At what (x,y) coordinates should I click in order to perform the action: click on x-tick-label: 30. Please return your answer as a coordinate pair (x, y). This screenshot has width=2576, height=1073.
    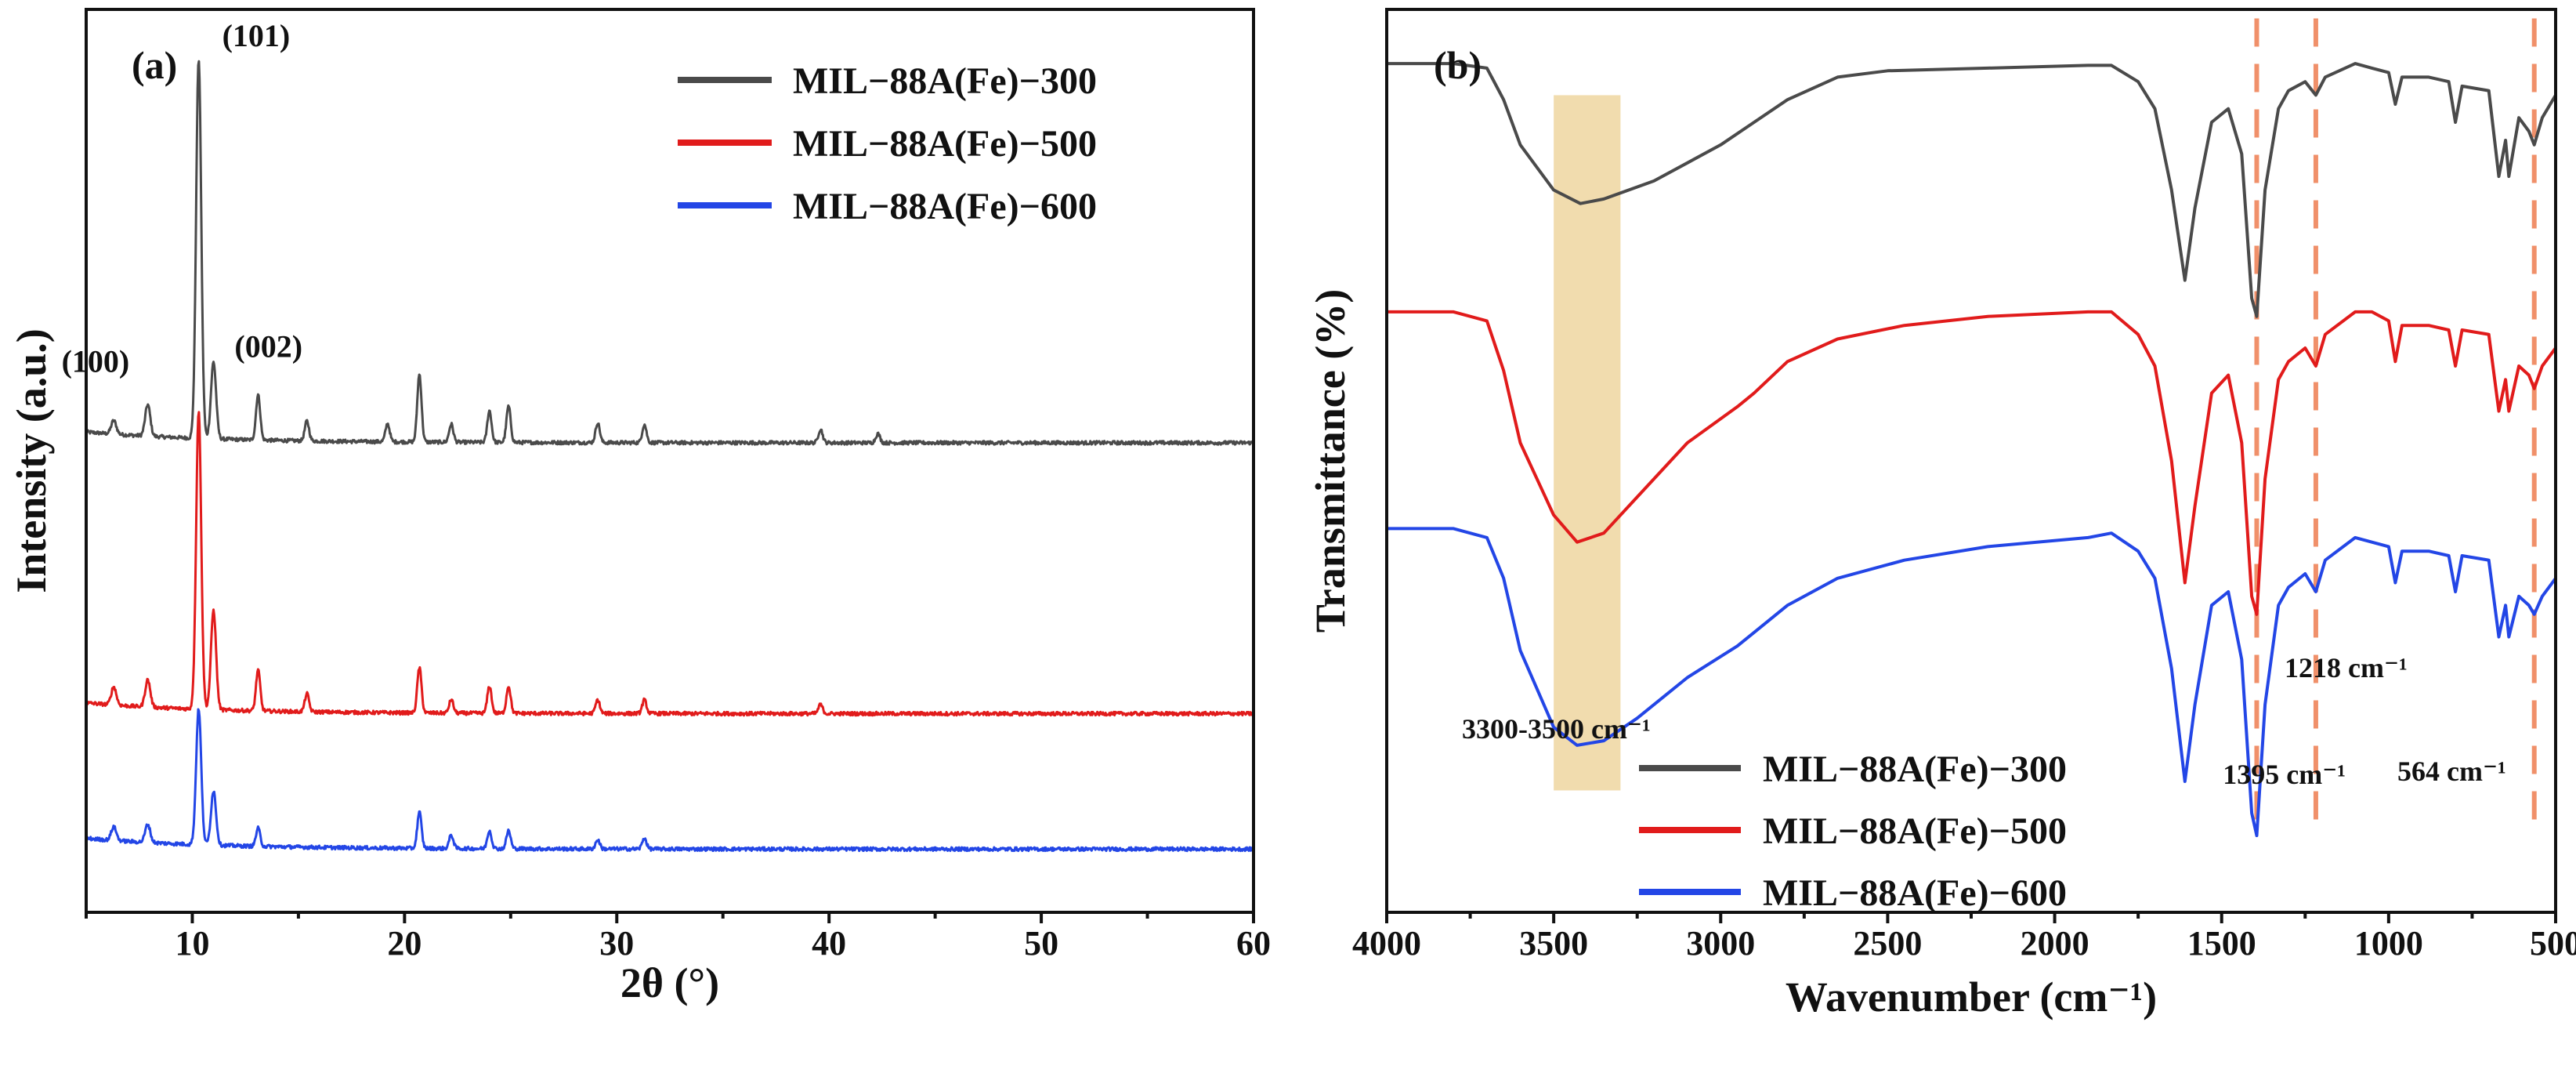
    Looking at the image, I should click on (617, 943).